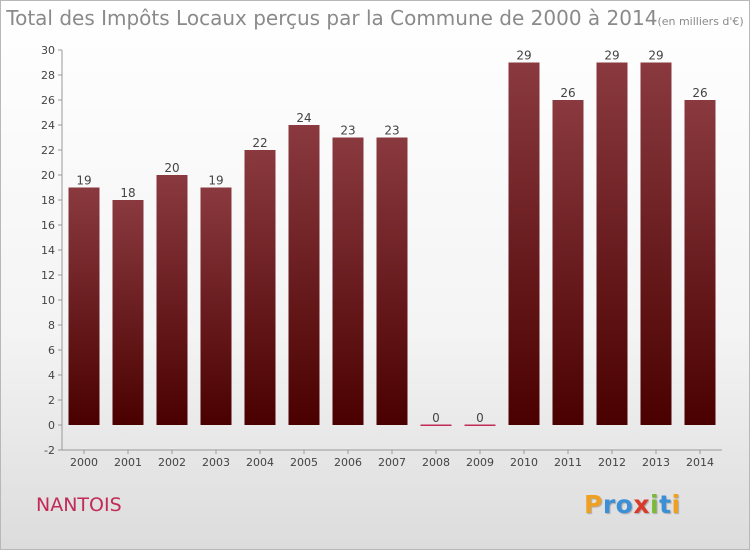 The image size is (750, 550). Describe the element at coordinates (48, 225) in the screenshot. I see `y-tick-label: 16` at that location.